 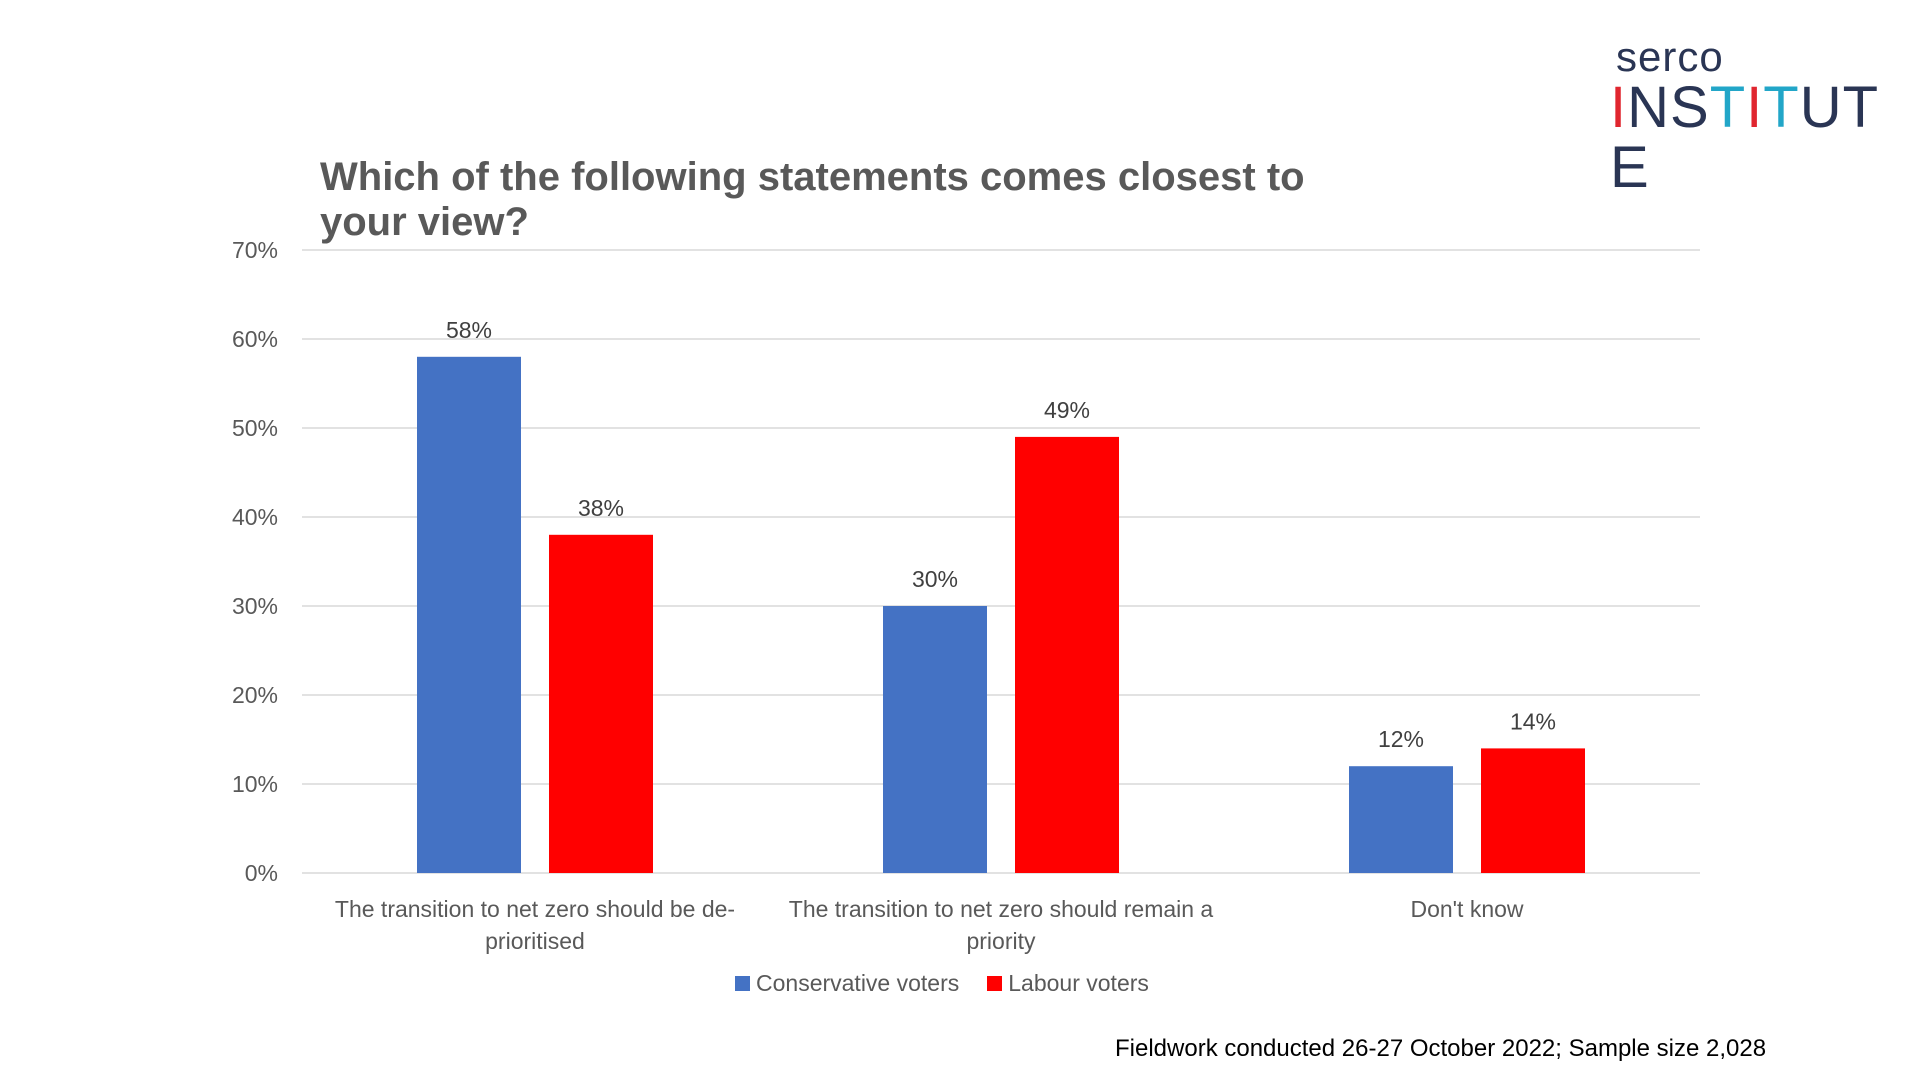 I want to click on y-tick-label: 10%, so click(x=255, y=784).